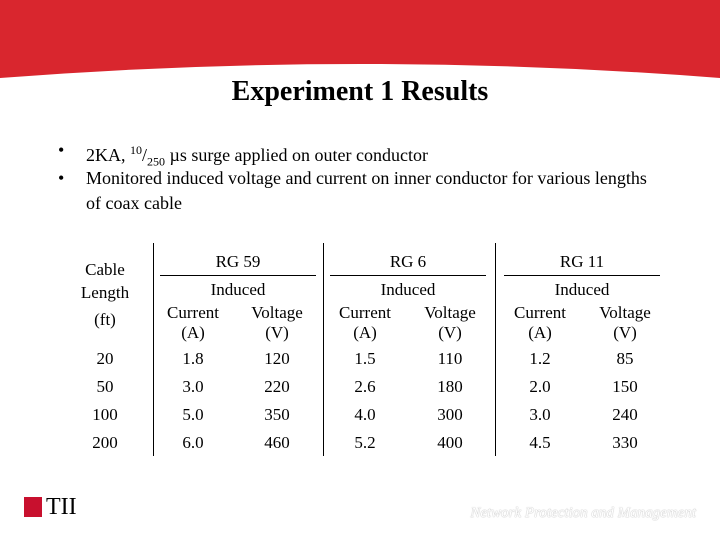 The width and height of the screenshot is (720, 540). Describe the element at coordinates (582, 261) in the screenshot. I see `group-header: RG 11` at that location.